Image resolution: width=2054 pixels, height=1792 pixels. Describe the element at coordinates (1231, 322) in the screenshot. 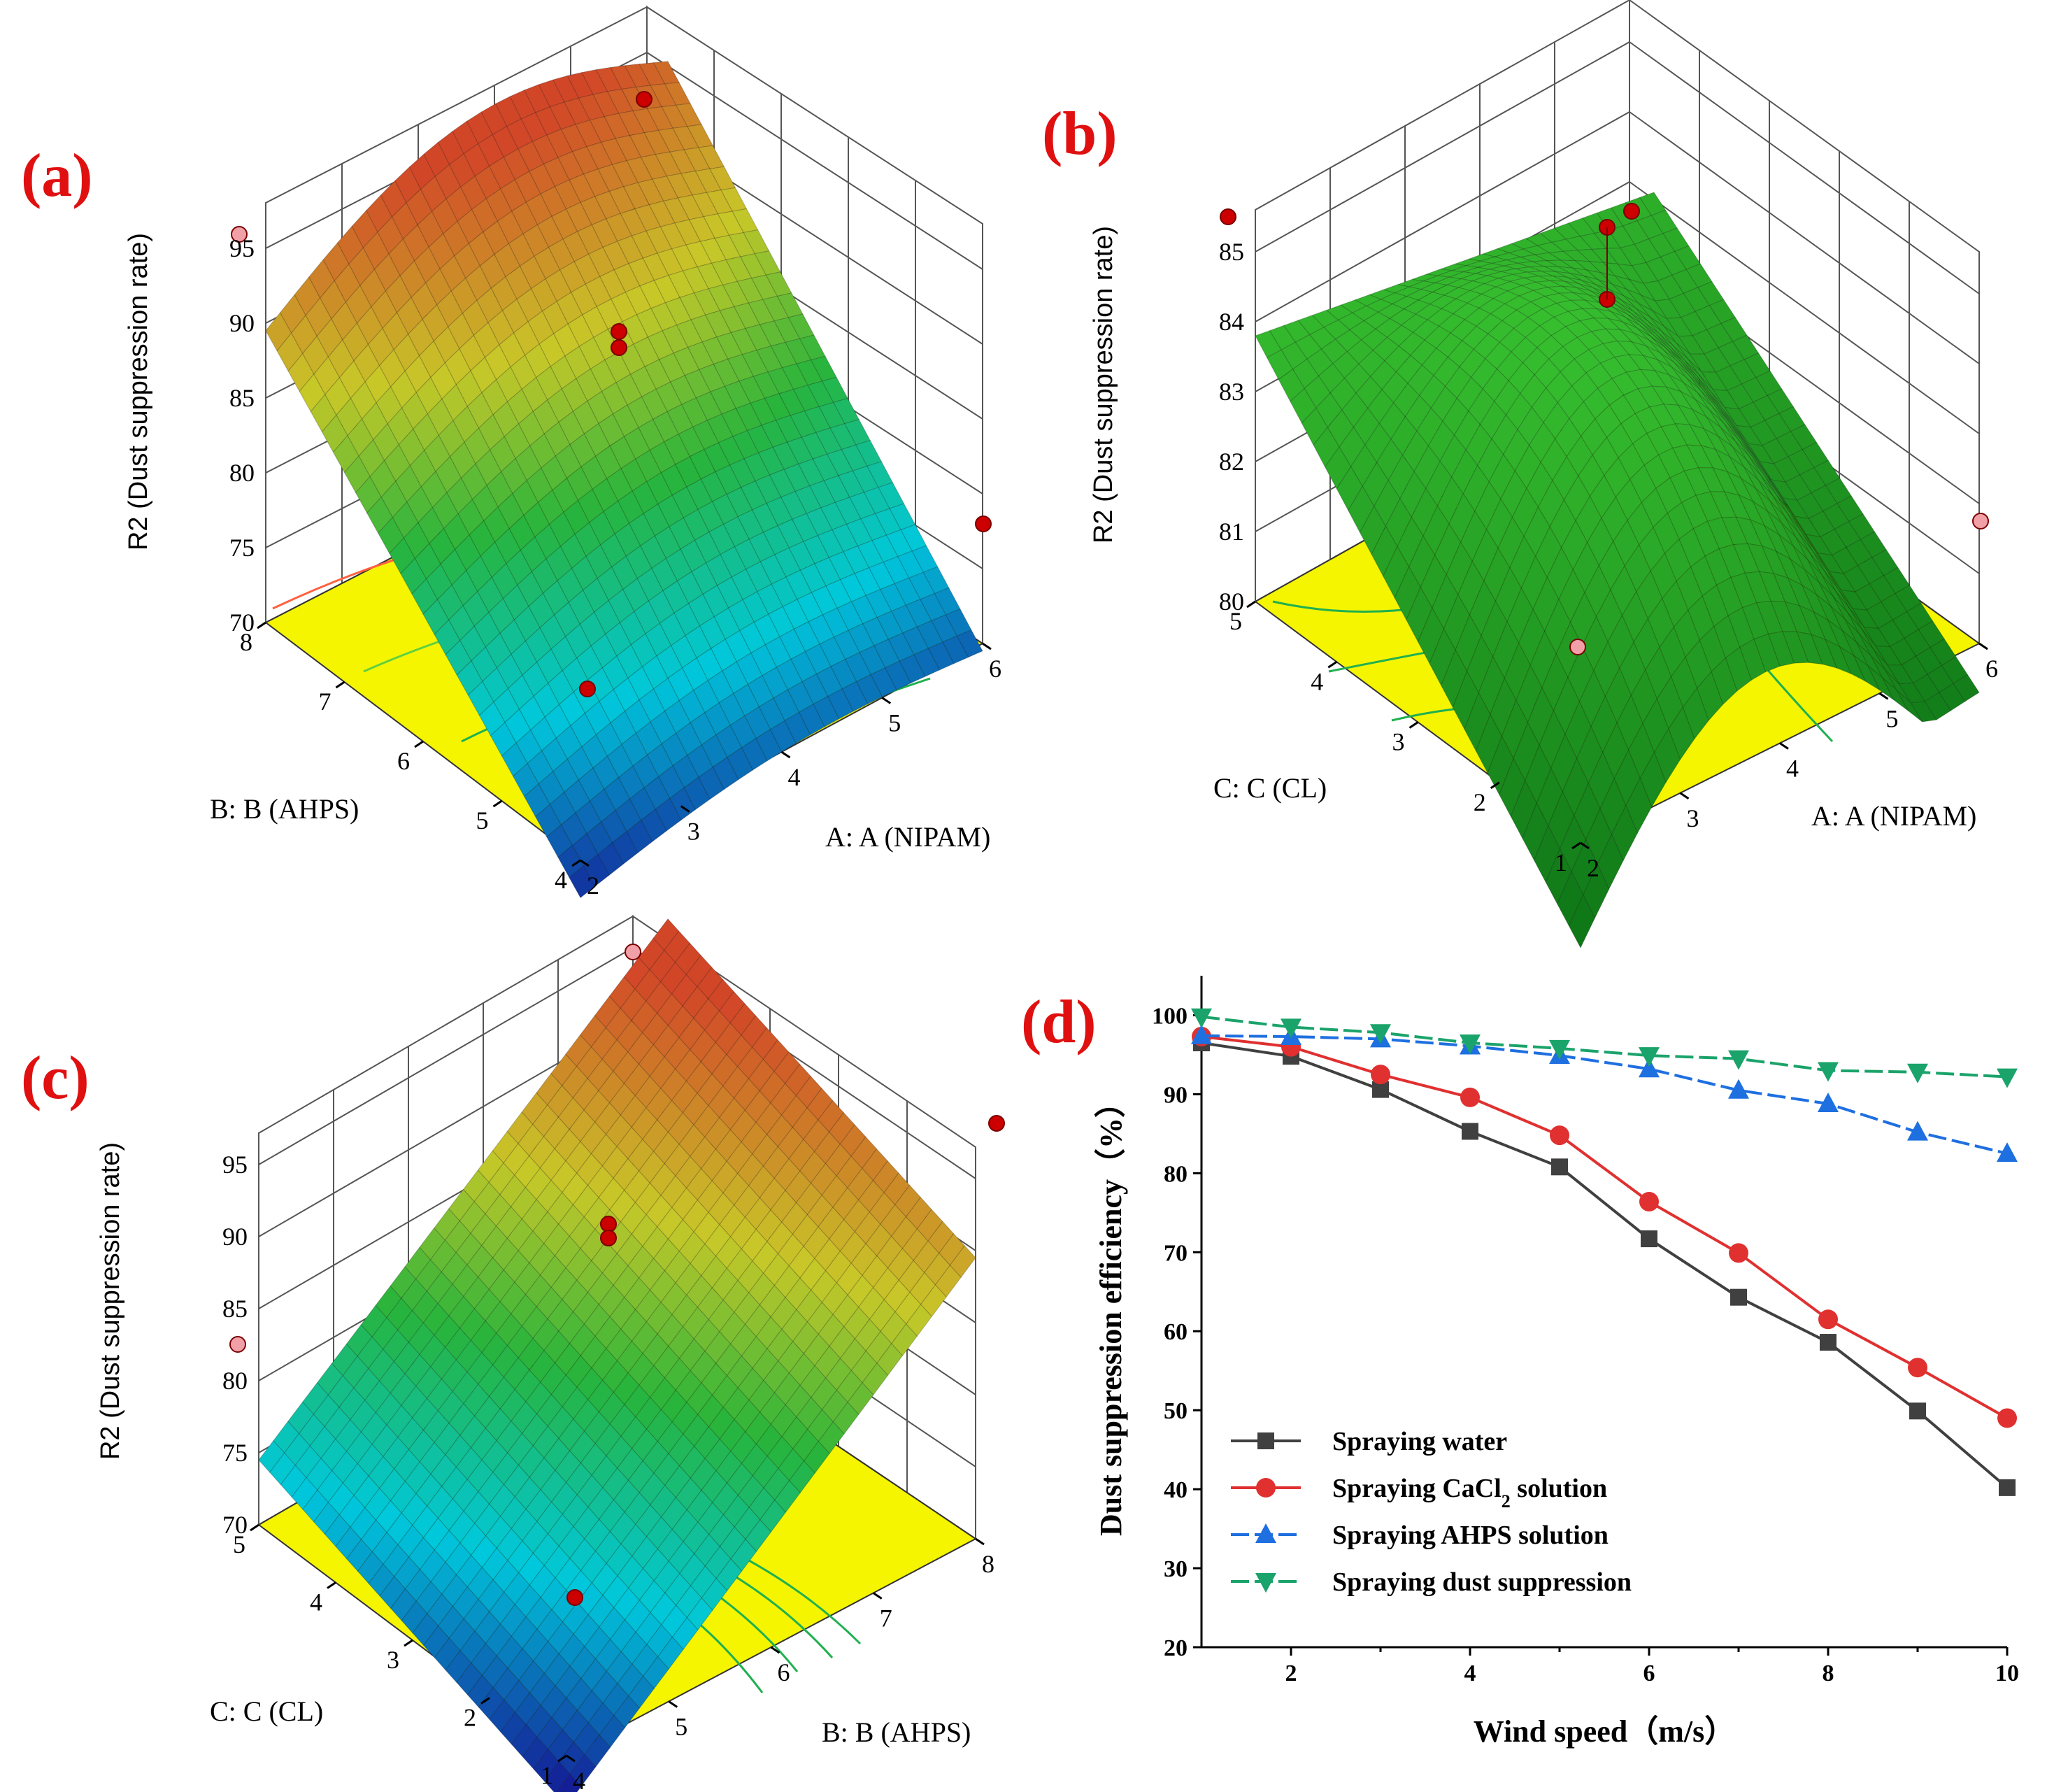

I see `z-tick-label: 84` at that location.